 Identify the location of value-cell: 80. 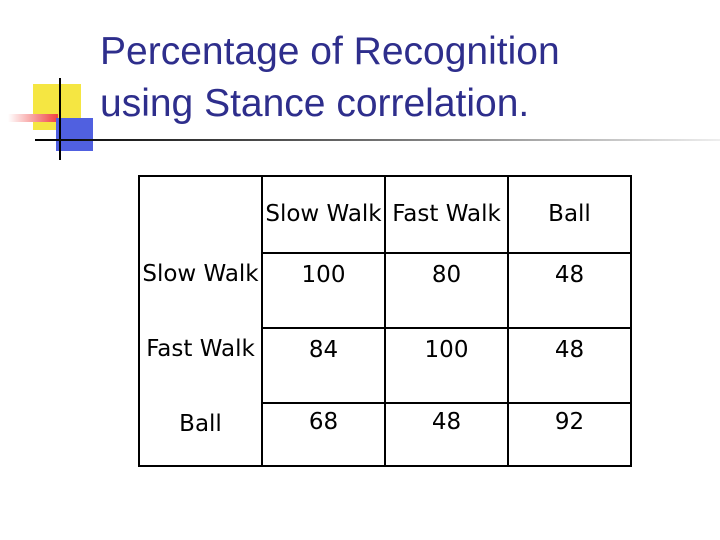
(446, 290).